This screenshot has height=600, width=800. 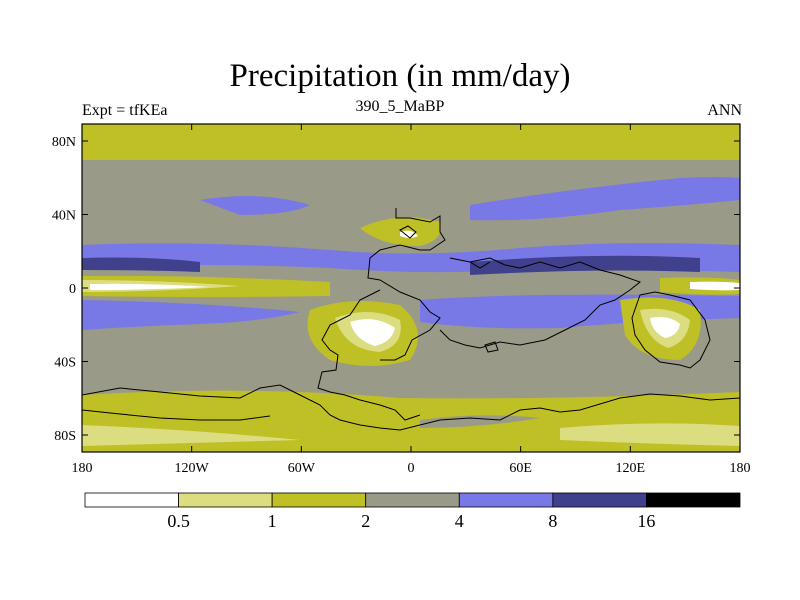 What do you see at coordinates (64, 142) in the screenshot?
I see `y-tick-label: 80N` at bounding box center [64, 142].